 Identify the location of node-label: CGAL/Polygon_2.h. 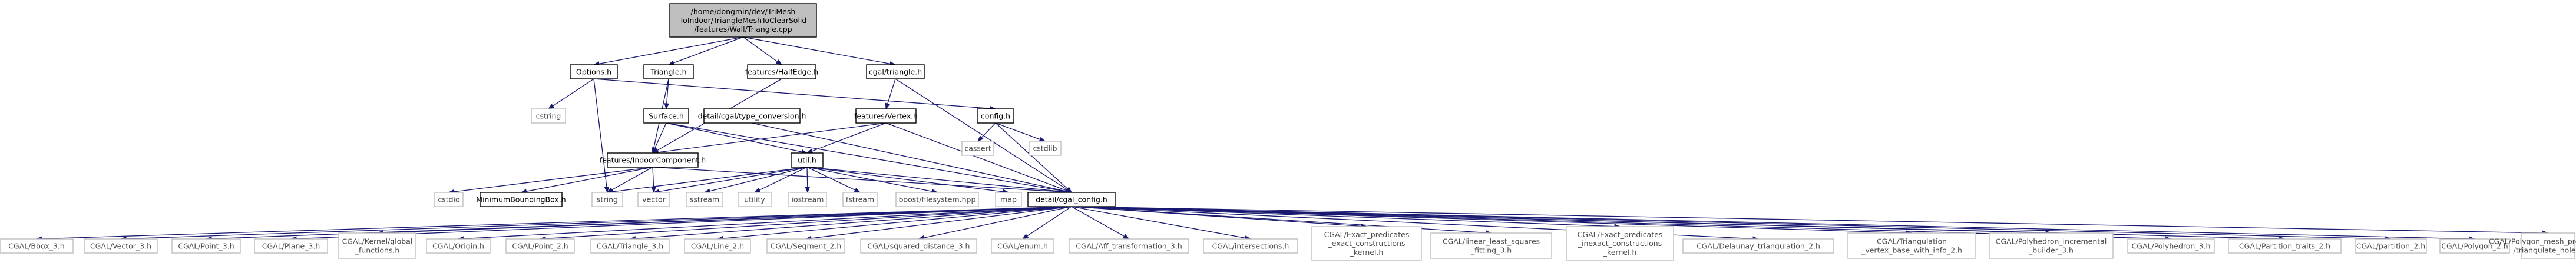
(2474, 246).